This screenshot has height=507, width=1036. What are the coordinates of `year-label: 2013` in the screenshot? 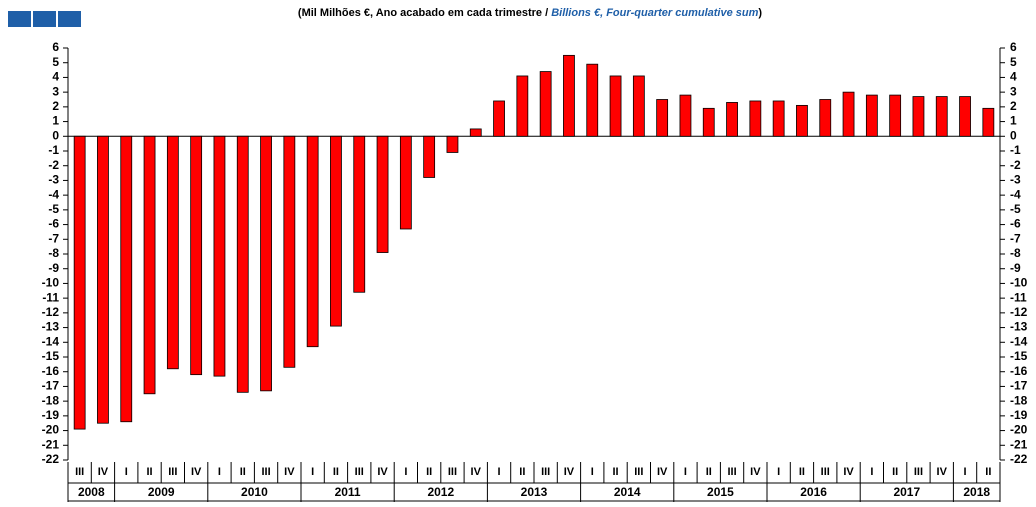 It's located at (534, 492).